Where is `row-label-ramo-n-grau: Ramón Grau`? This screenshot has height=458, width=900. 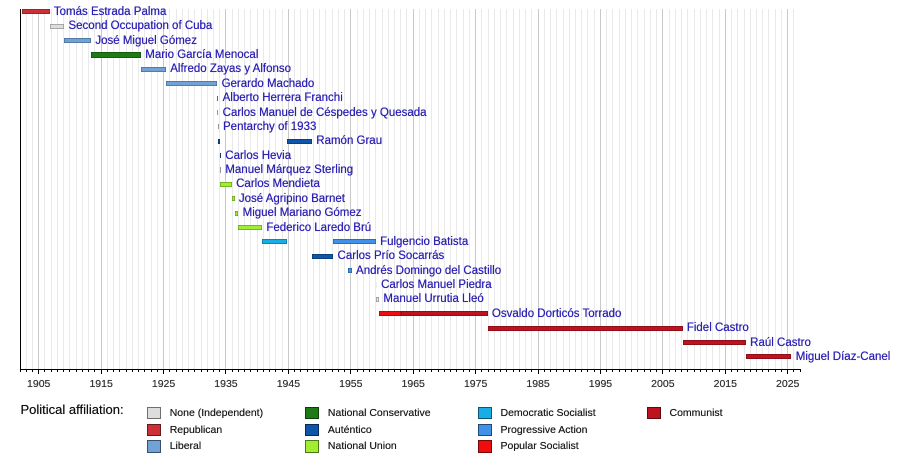
row-label-ramo-n-grau: Ramón Grau is located at coordinates (349, 141).